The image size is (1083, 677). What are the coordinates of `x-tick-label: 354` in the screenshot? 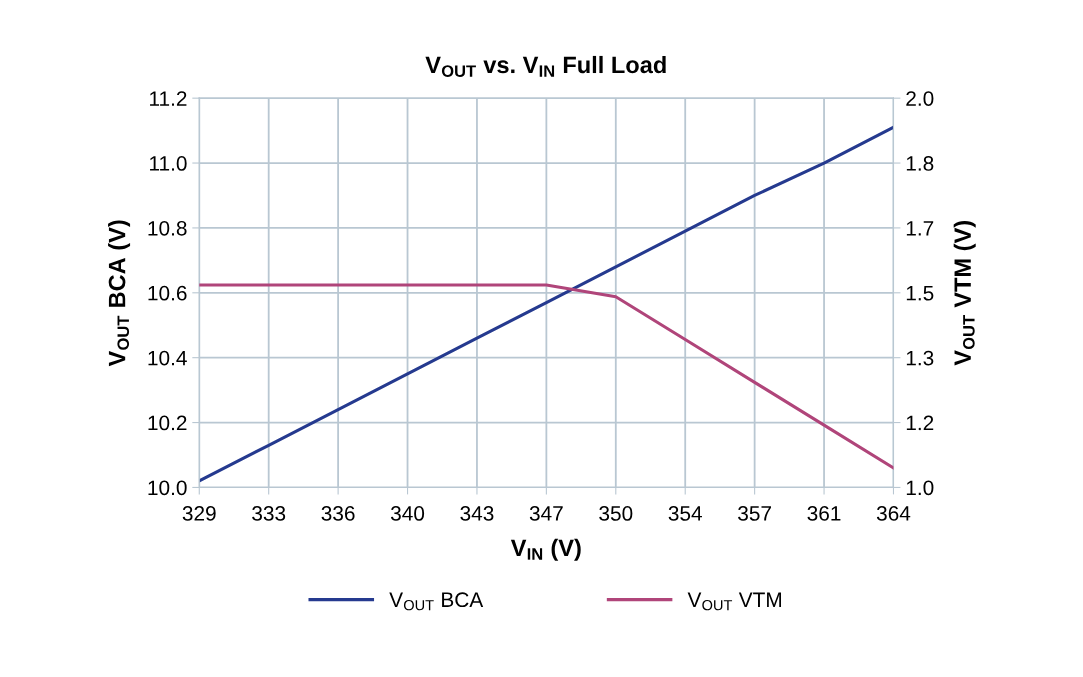 It's located at (685, 513).